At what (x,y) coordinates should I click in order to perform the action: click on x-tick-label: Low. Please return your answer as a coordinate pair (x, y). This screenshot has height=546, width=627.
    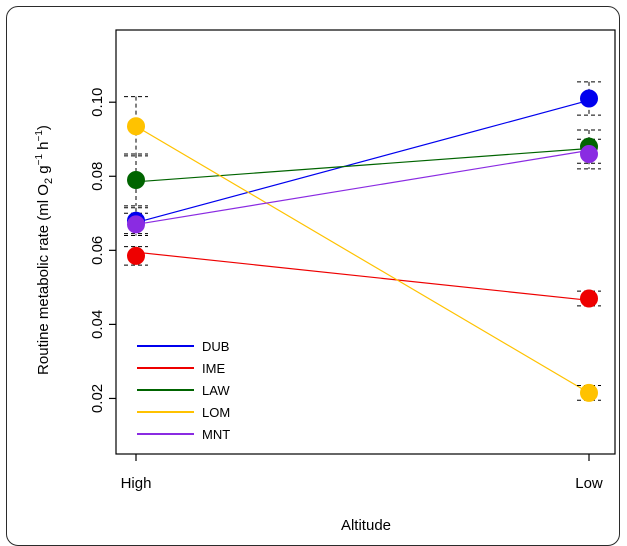
    Looking at the image, I should click on (589, 483).